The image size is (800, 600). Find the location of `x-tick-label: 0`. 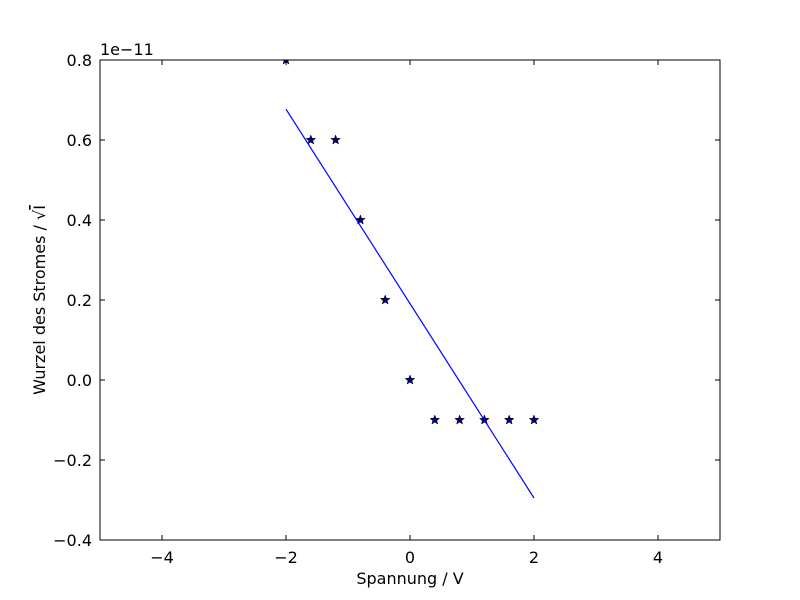

x-tick-label: 0 is located at coordinates (410, 557).